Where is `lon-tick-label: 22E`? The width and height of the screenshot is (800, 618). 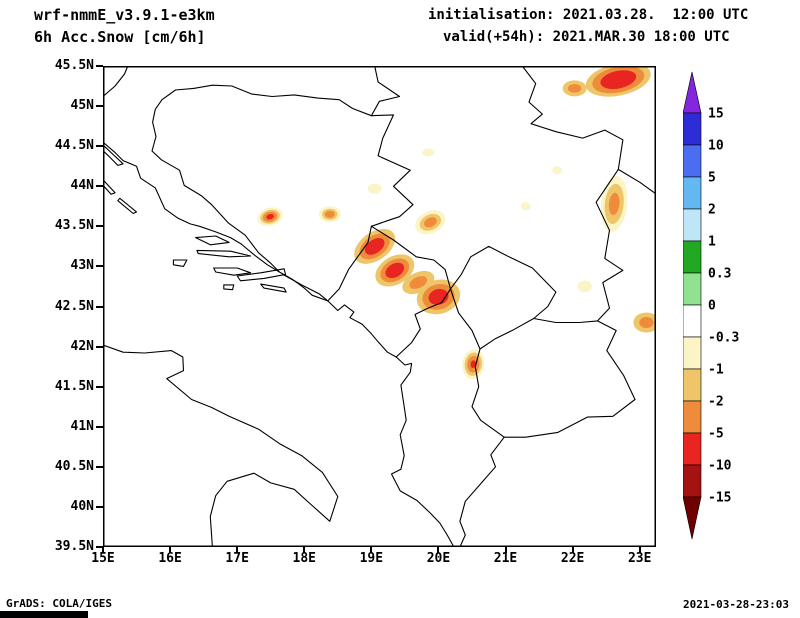
lon-tick-label: 22E is located at coordinates (572, 558).